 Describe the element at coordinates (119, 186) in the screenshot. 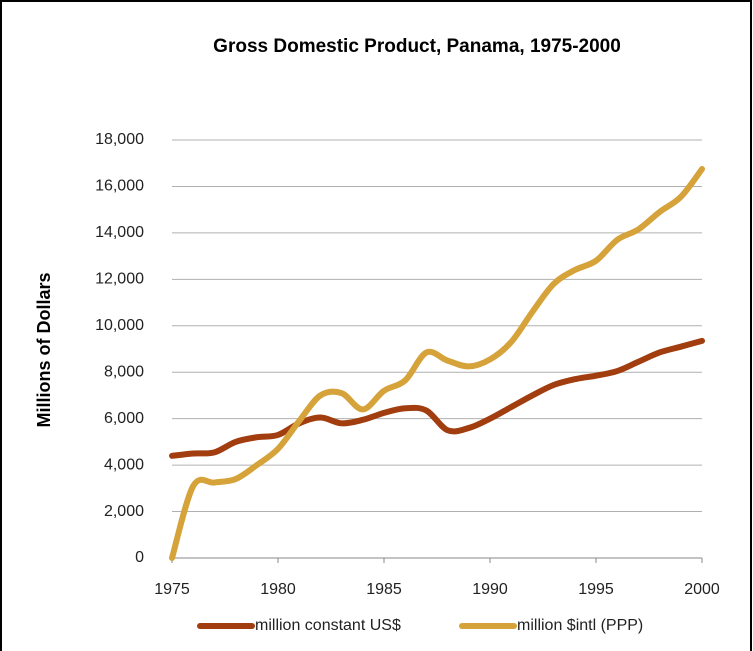

I see `y-tick-label: 16,000` at that location.